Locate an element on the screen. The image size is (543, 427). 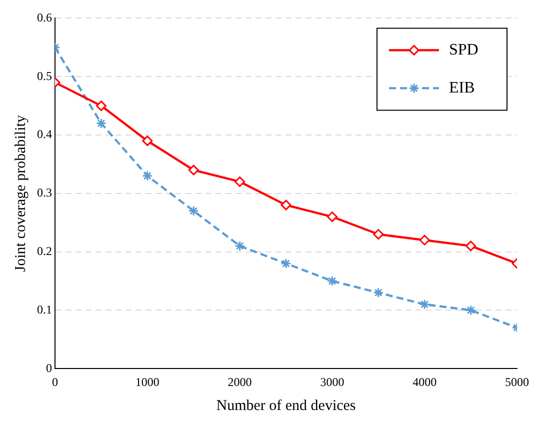
y-tick-label: 0.6 is located at coordinates (44, 17).